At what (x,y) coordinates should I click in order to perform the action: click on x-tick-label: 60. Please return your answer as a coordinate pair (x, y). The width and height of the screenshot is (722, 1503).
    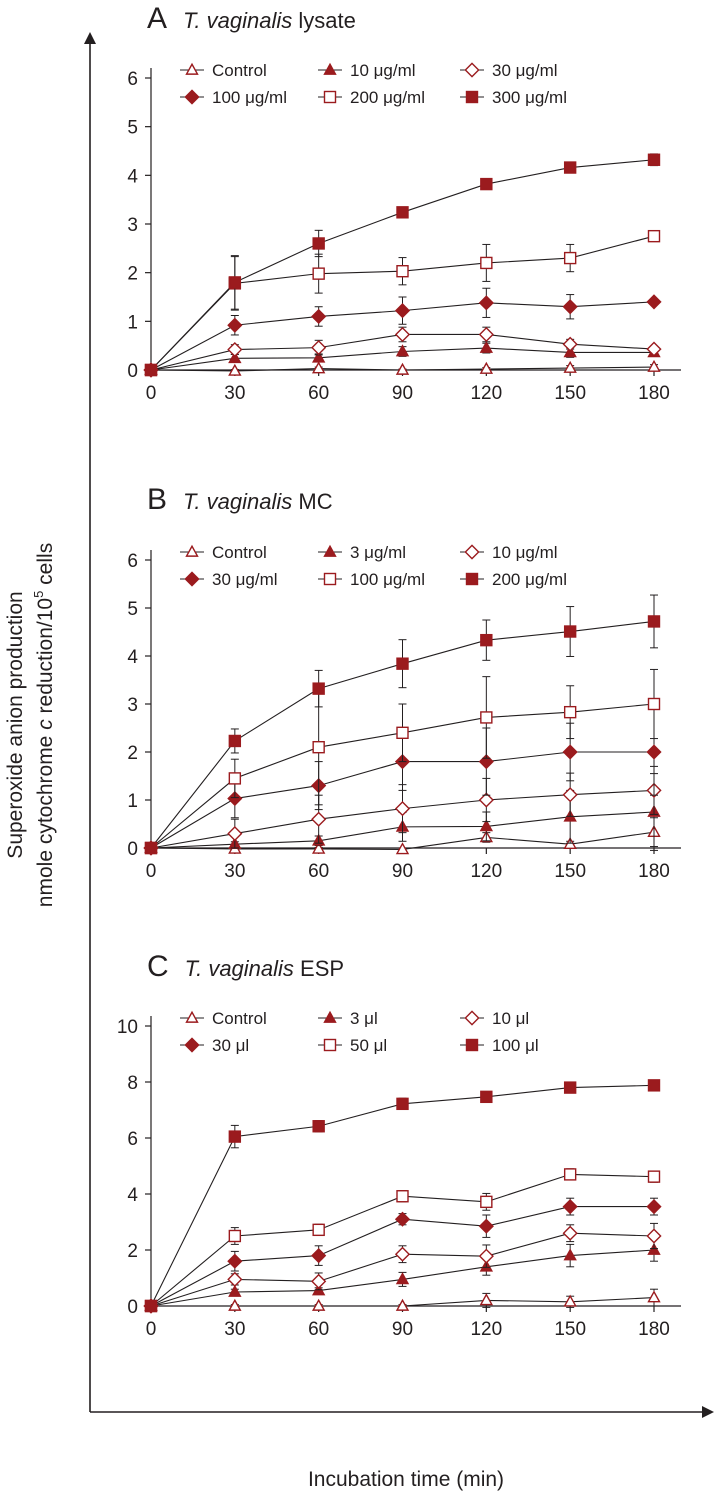
    Looking at the image, I should click on (318, 393).